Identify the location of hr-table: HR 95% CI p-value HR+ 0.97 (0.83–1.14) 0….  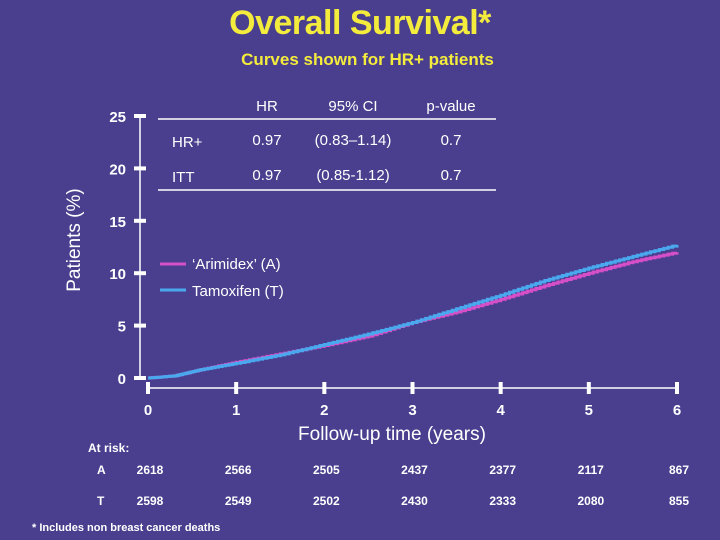
(327, 144).